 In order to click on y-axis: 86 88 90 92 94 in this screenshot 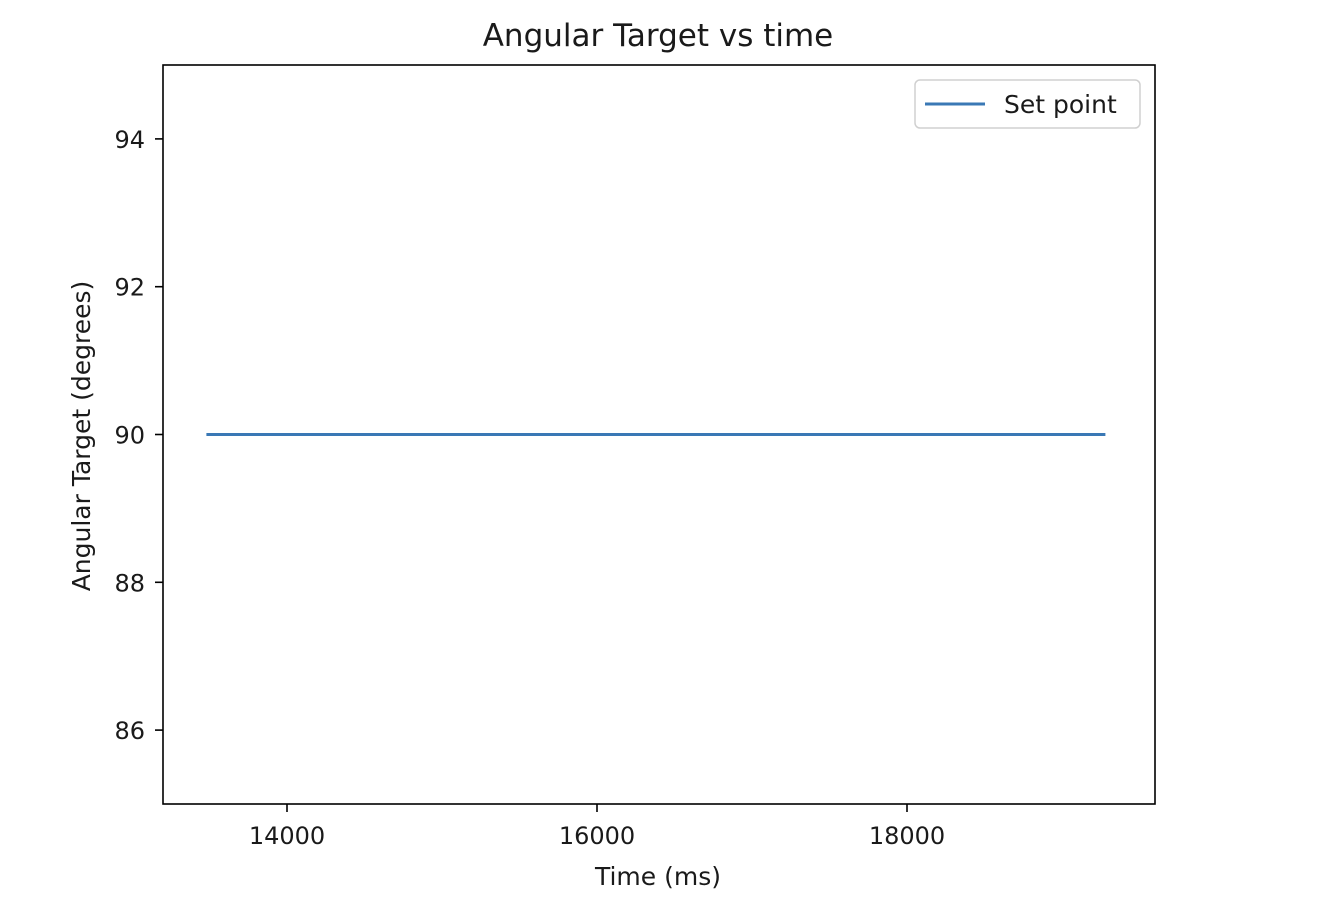, I will do `click(138, 435)`.